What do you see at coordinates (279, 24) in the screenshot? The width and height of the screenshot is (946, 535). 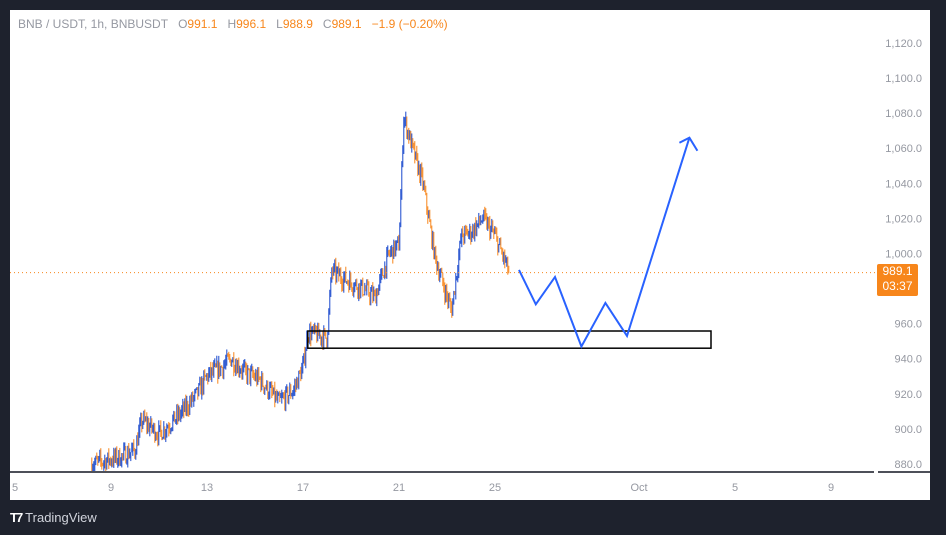 I see `low-label: L` at bounding box center [279, 24].